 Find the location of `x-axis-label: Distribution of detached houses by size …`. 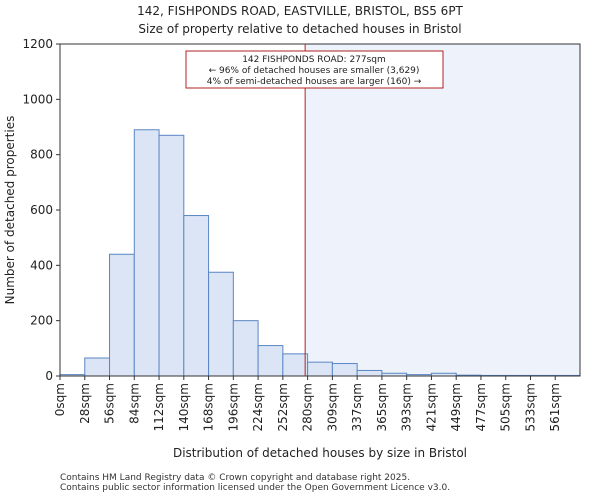

x-axis-label: Distribution of detached houses by size … is located at coordinates (320, 453).